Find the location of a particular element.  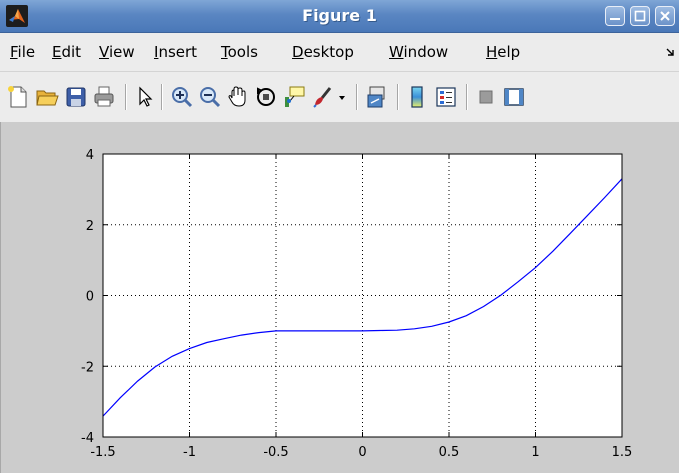

minimize-button is located at coordinates (615, 16).